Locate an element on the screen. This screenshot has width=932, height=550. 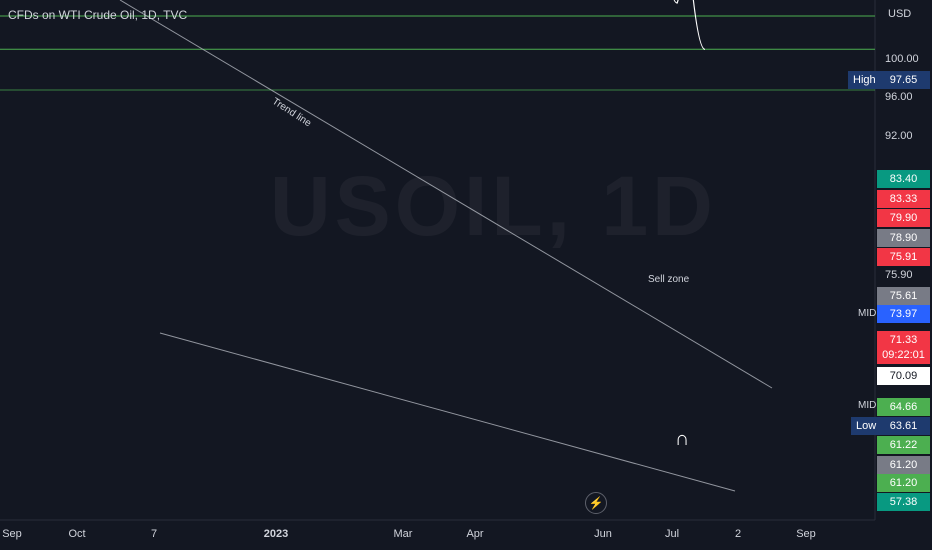
sell-zone-label: Sell zone is located at coordinates (669, 279).